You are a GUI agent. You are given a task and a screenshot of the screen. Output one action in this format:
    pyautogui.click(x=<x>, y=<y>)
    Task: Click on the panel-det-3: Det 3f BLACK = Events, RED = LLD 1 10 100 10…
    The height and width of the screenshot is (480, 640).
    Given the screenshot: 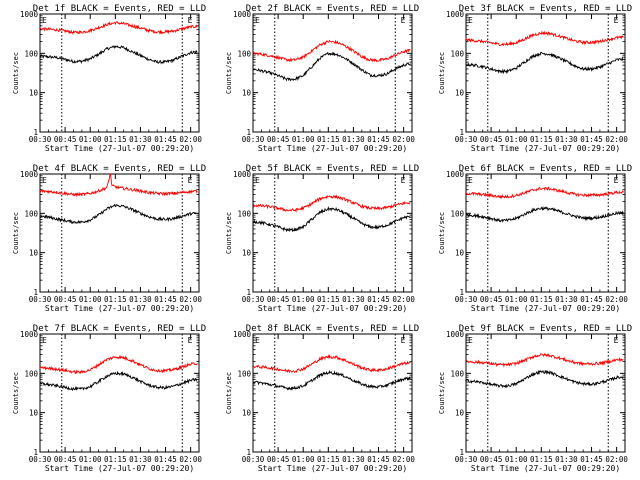 What is the action you would take?
    pyautogui.click(x=535, y=78)
    